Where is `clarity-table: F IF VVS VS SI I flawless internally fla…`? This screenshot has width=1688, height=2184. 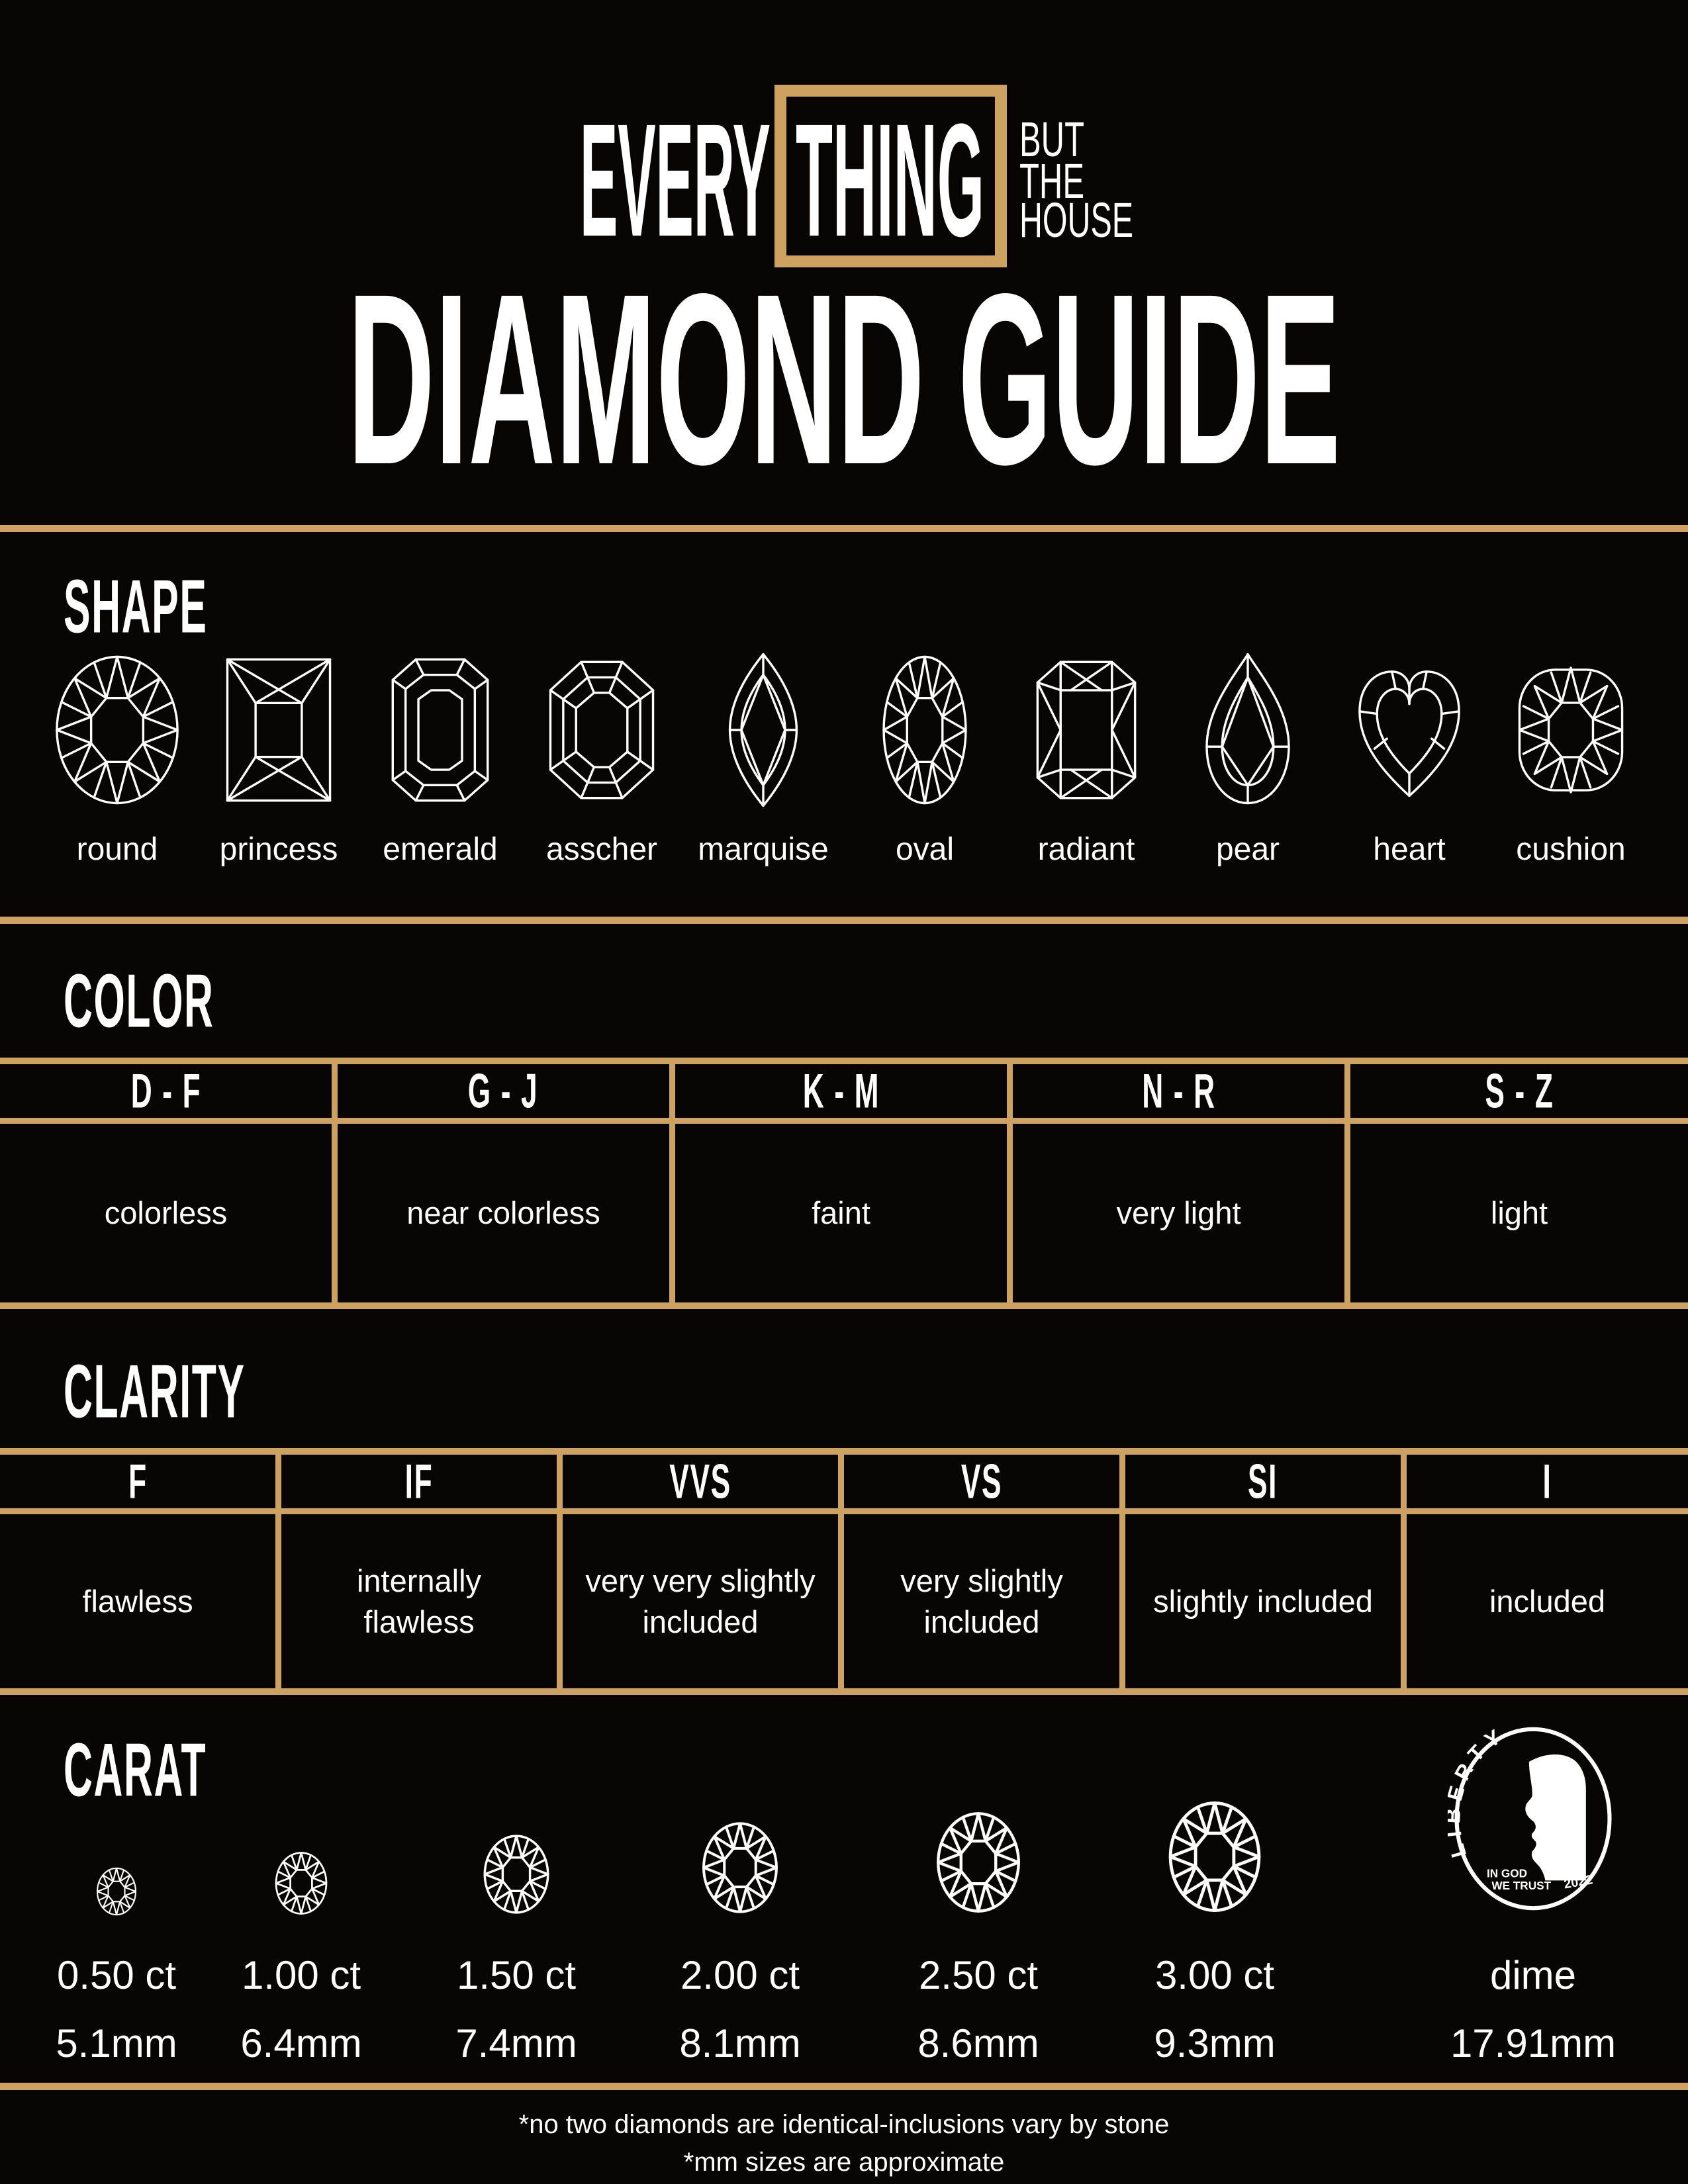
clarity-table: F IF VVS VS SI I flawless internally fla… is located at coordinates (844, 1571).